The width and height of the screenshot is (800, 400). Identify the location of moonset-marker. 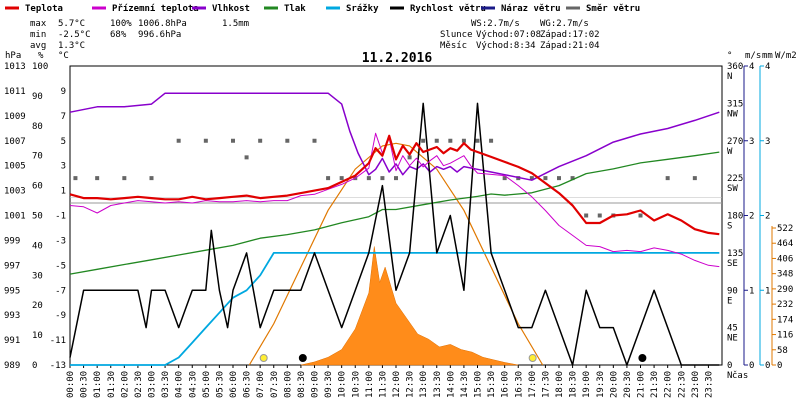
(642, 358).